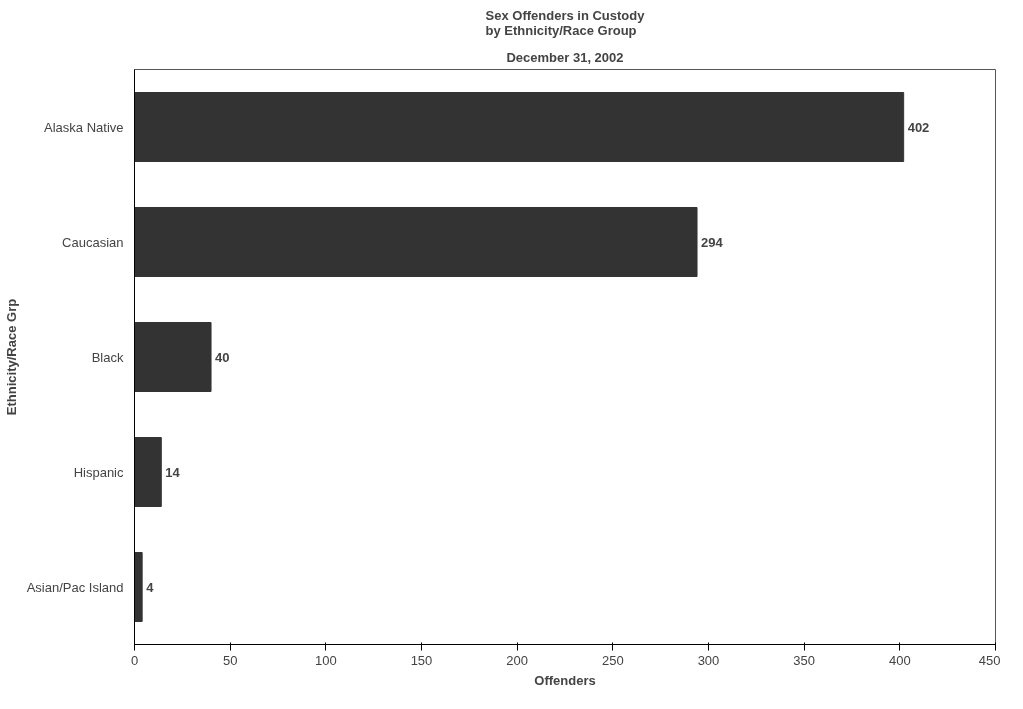 Image resolution: width=1023 pixels, height=709 pixels. I want to click on data-label: 294, so click(712, 242).